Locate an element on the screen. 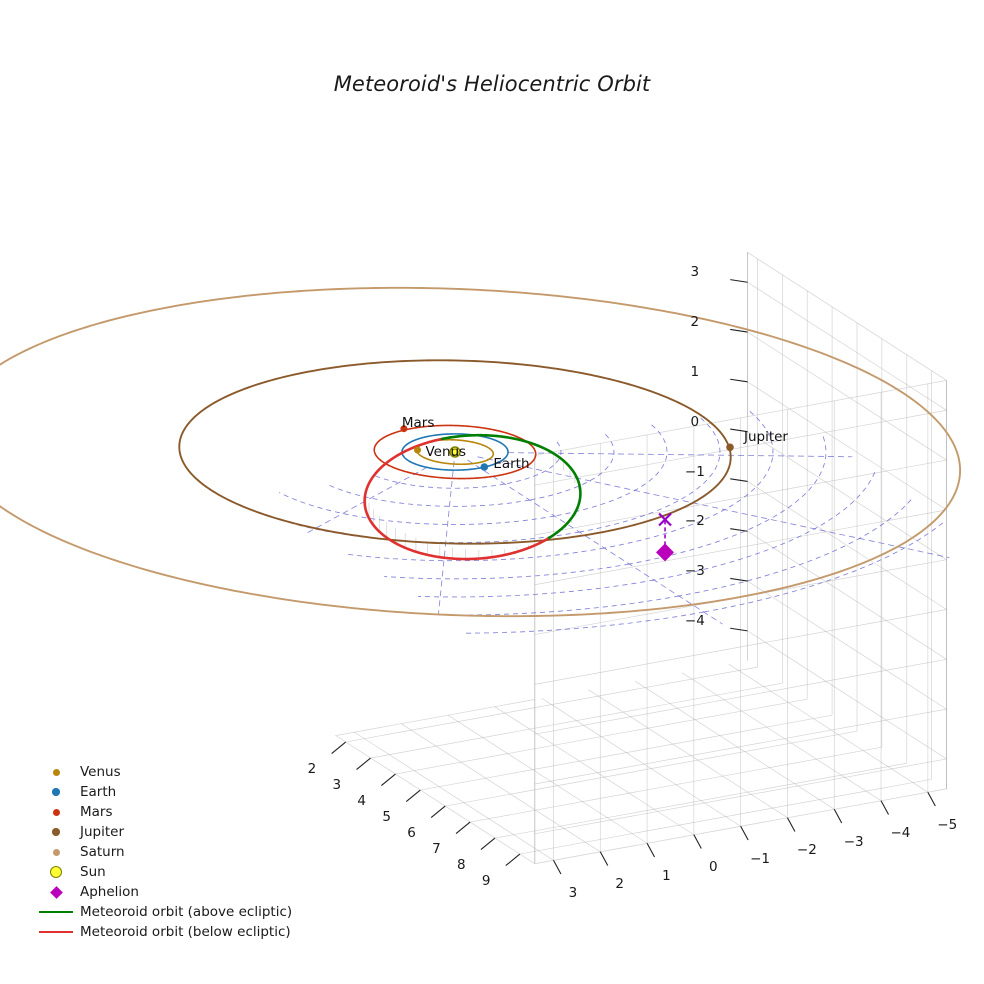 The image size is (984, 984). meteoroid-orbit-above is located at coordinates (515, 487).